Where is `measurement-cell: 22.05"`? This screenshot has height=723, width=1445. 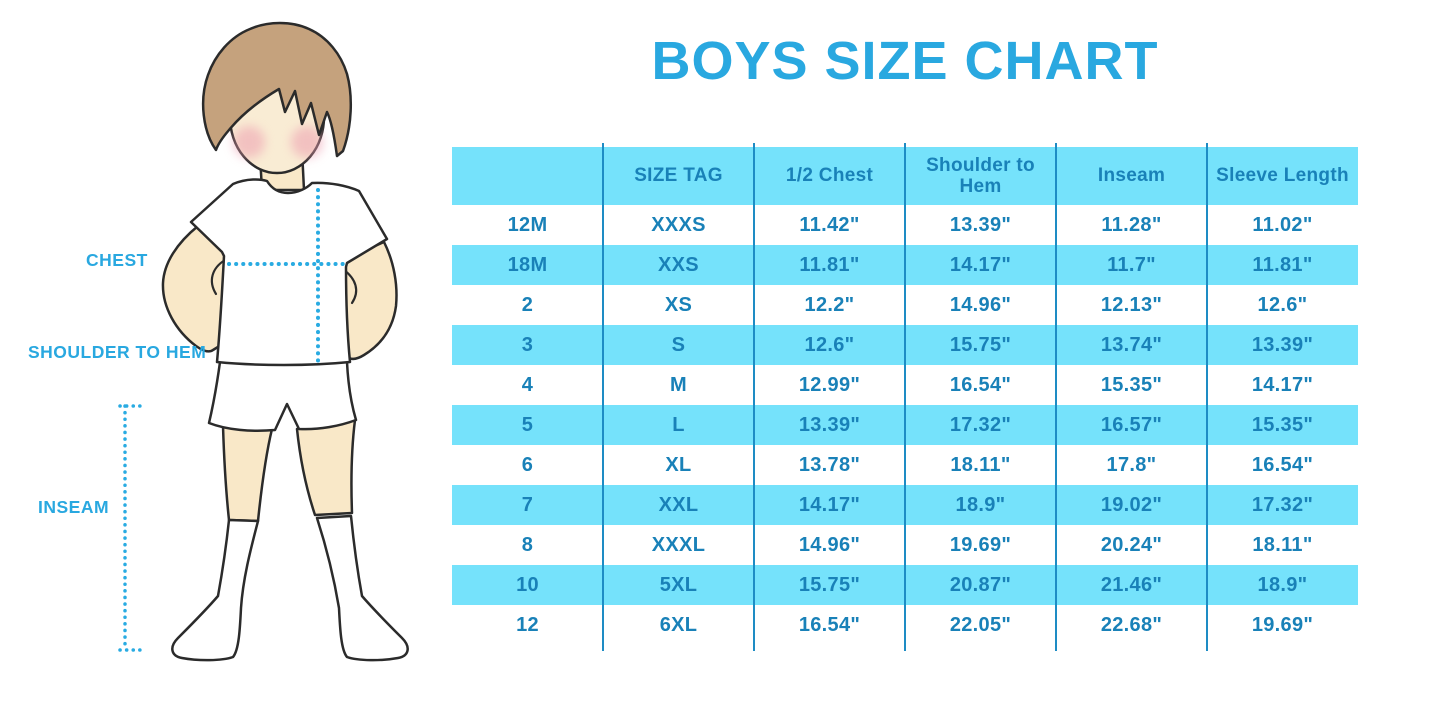
measurement-cell: 22.05" is located at coordinates (980, 624).